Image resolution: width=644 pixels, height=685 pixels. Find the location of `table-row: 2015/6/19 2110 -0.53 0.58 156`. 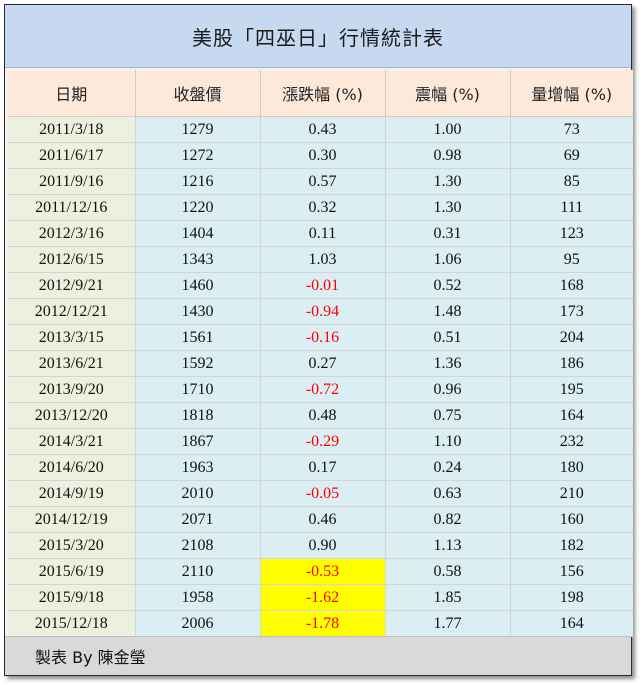

table-row: 2015/6/19 2110 -0.53 0.58 156 is located at coordinates (320, 571).